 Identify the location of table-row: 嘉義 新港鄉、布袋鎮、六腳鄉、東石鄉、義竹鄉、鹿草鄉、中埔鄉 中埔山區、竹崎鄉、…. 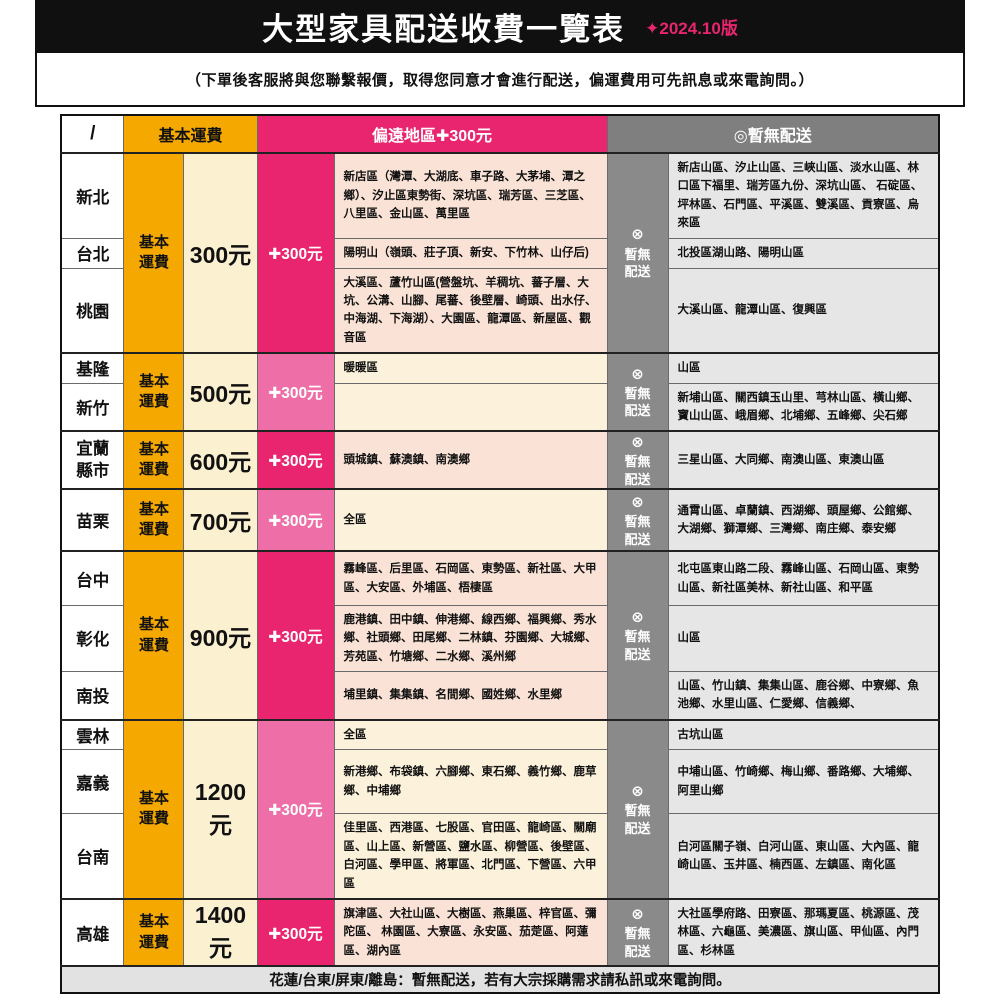
(500, 782).